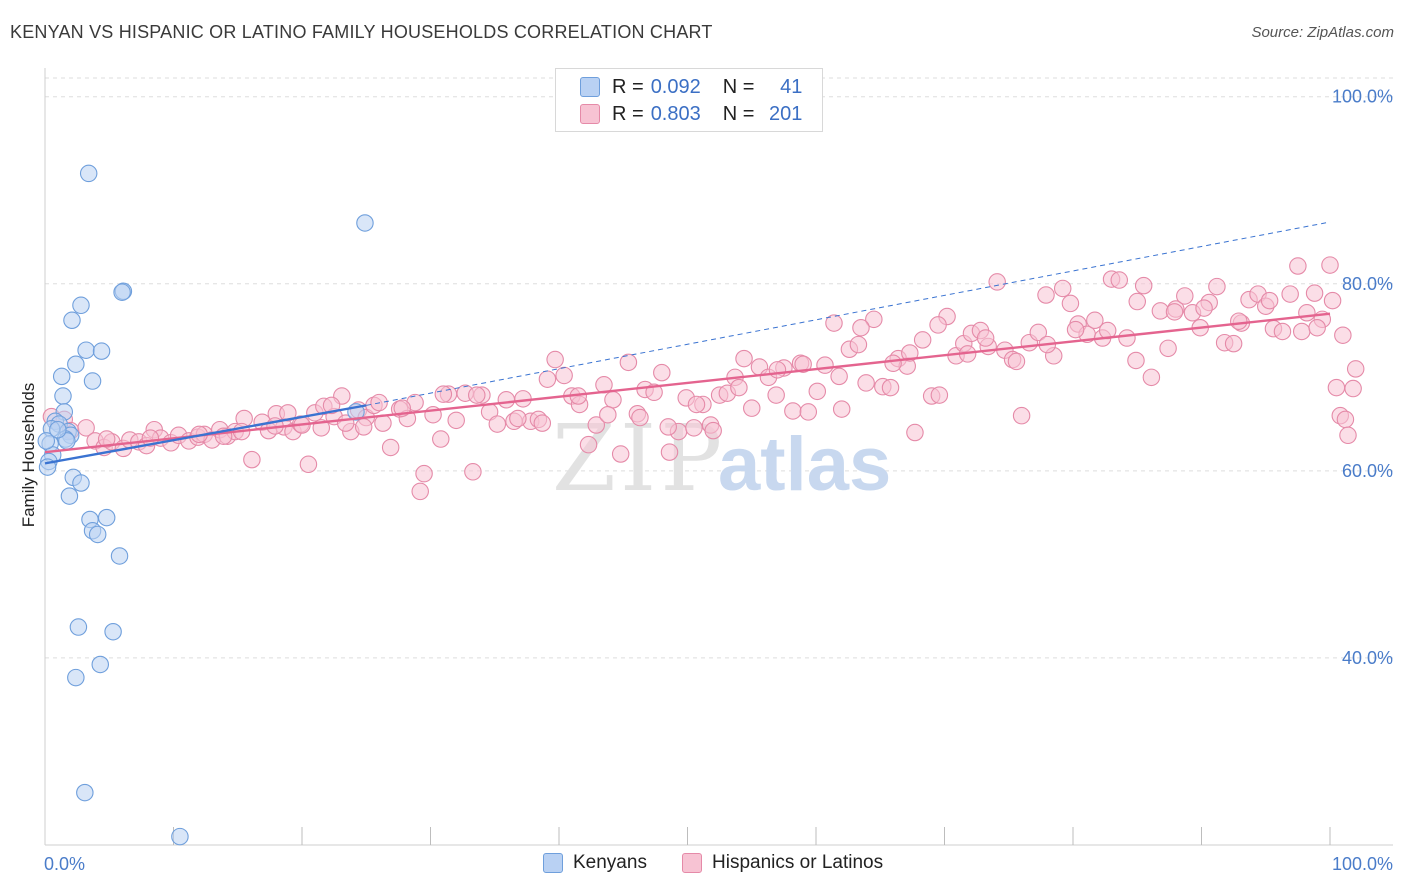 The image size is (1406, 892). Describe the element at coordinates (721, 458) in the screenshot. I see `watermark: ZIP atlas` at that location.